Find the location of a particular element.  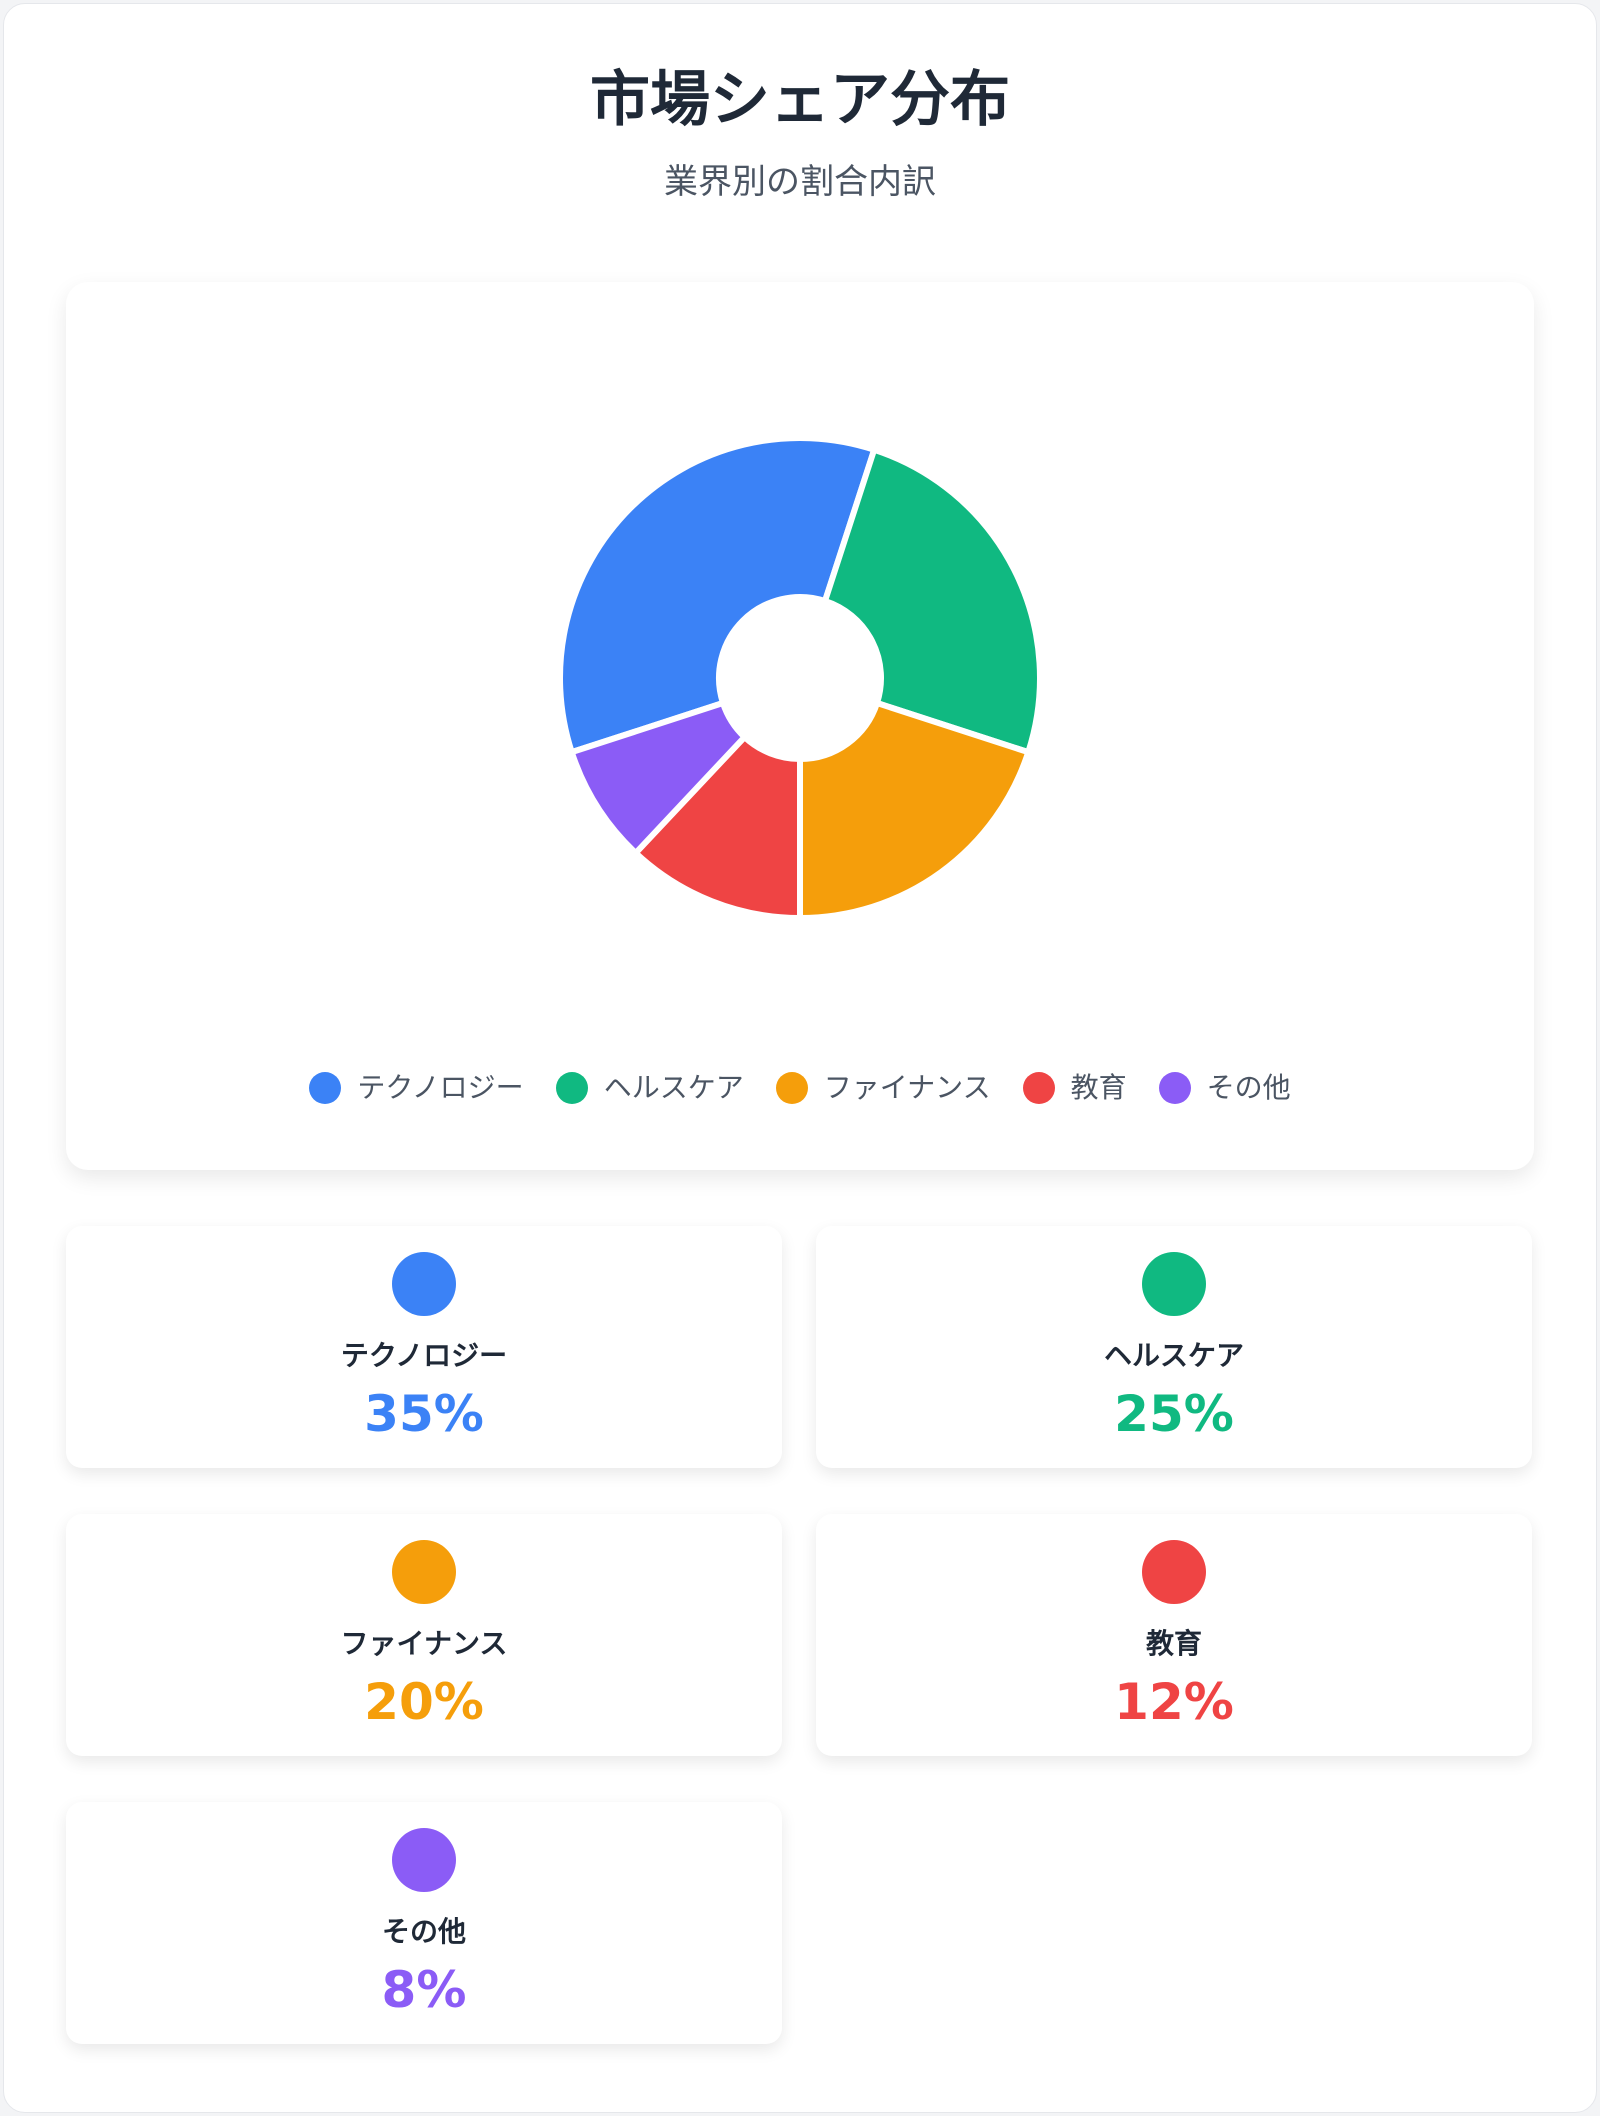

page-title: 市場シェア分布 is located at coordinates (800, 100).